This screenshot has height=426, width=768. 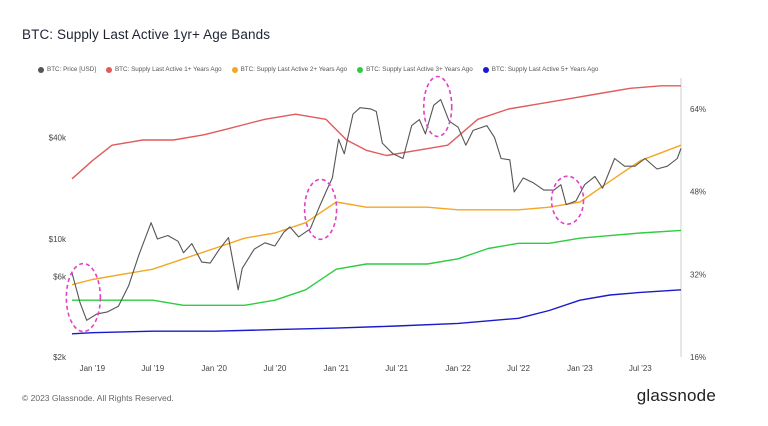 What do you see at coordinates (214, 368) in the screenshot?
I see `x-tick-label: Jan '20` at bounding box center [214, 368].